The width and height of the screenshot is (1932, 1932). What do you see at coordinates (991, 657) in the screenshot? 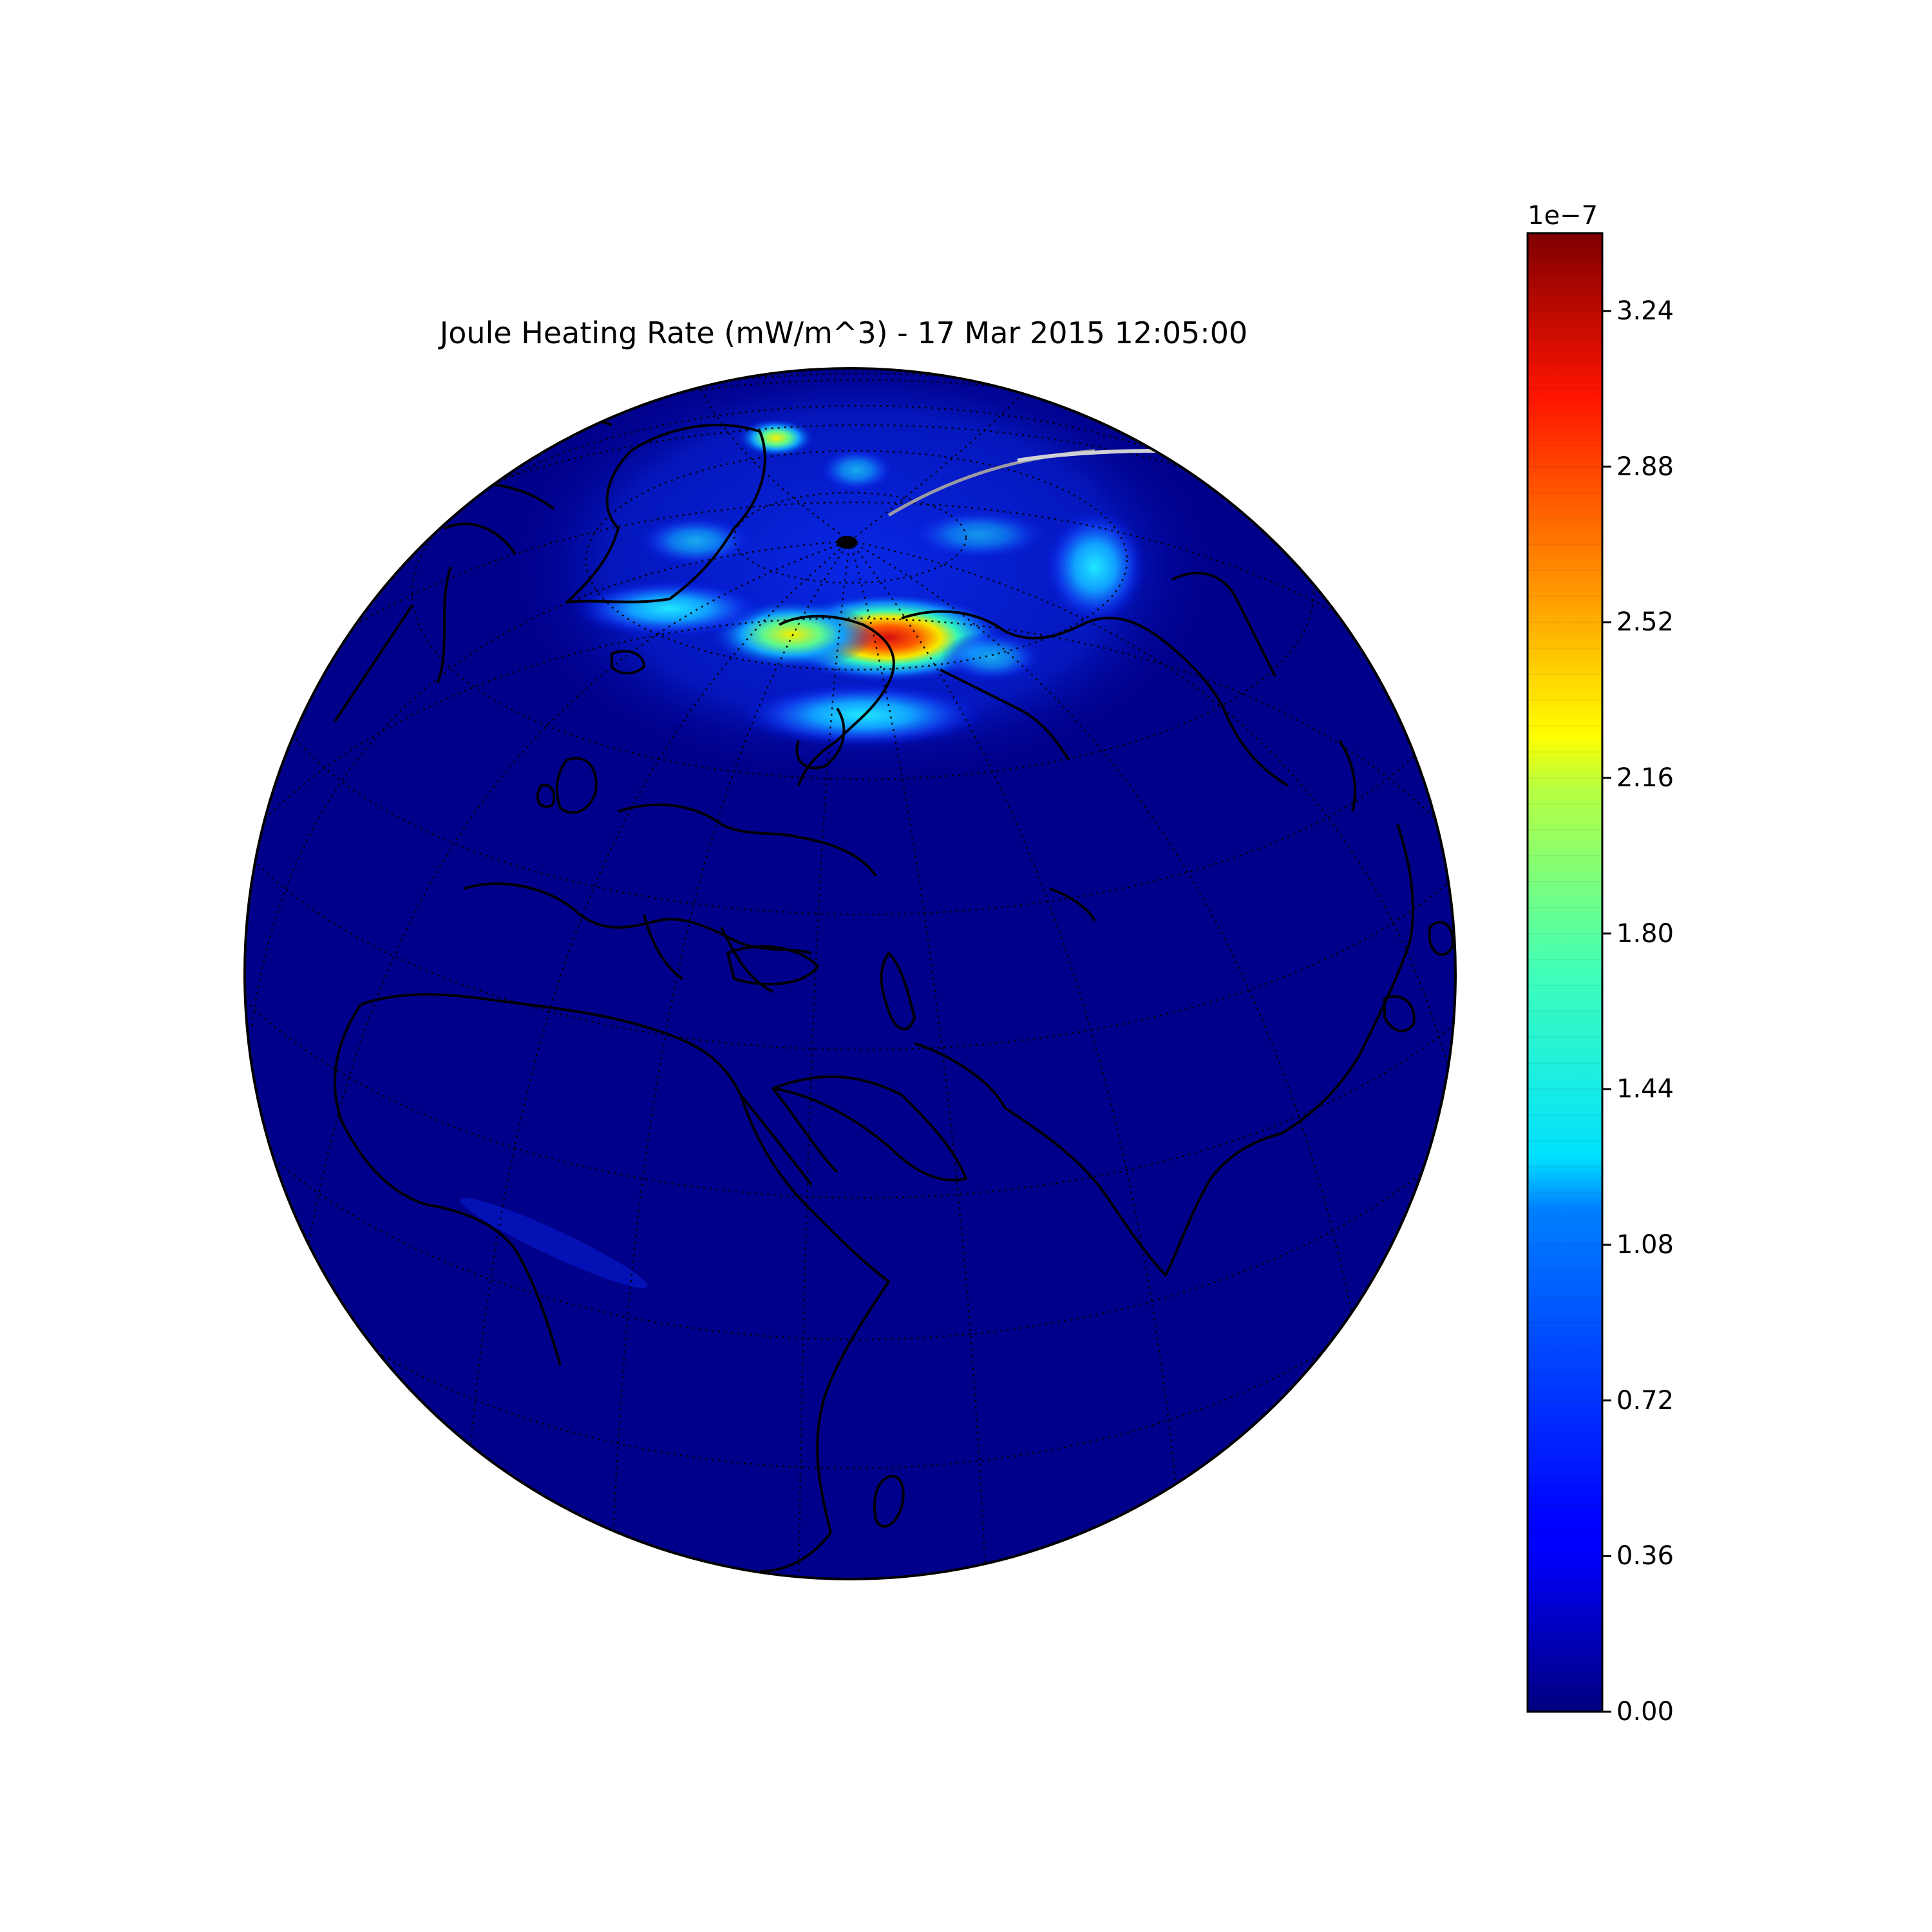
I see `heating-patch-ural` at bounding box center [991, 657].